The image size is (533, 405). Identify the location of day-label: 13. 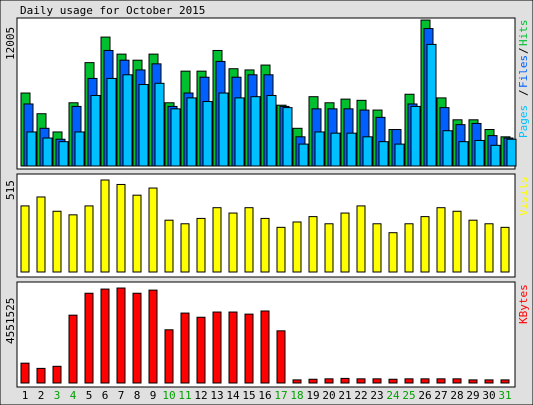
(216, 395).